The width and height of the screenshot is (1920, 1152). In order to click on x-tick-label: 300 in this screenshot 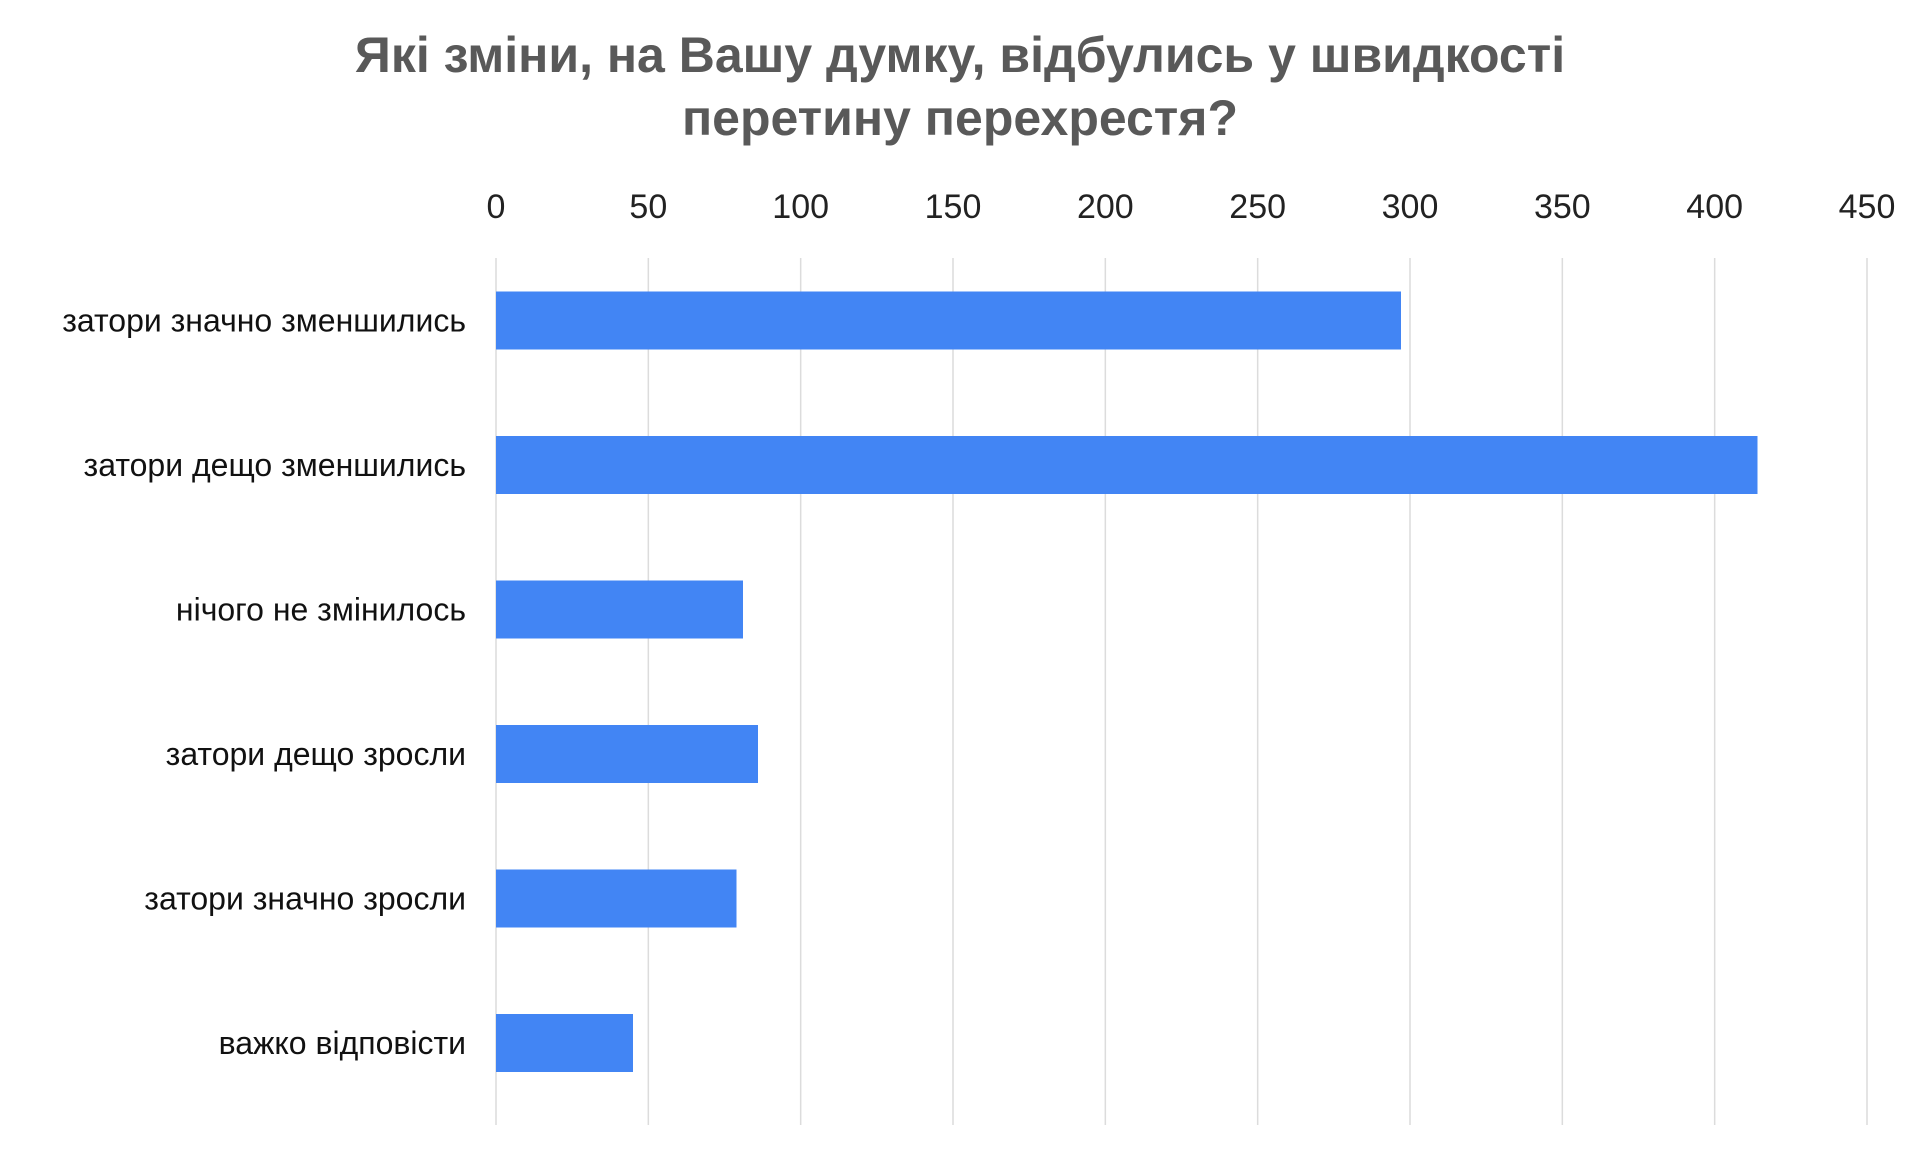, I will do `click(1410, 207)`.